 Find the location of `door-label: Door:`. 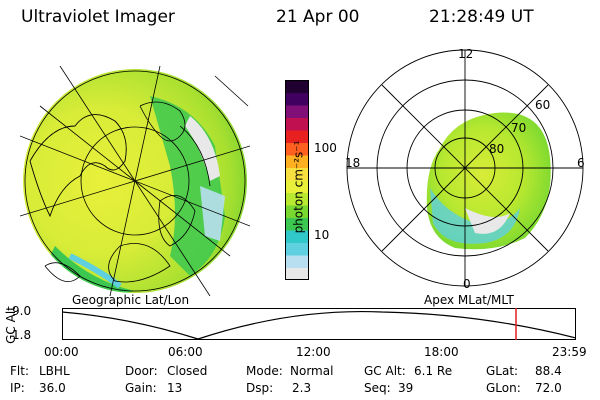

door-label: Door: is located at coordinates (141, 371).